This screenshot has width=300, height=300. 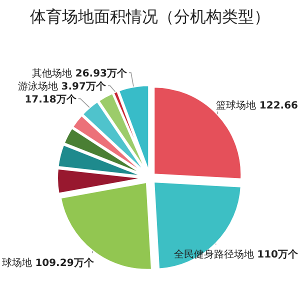 I want to click on data-label: 3.97万个, so click(x=84, y=86).